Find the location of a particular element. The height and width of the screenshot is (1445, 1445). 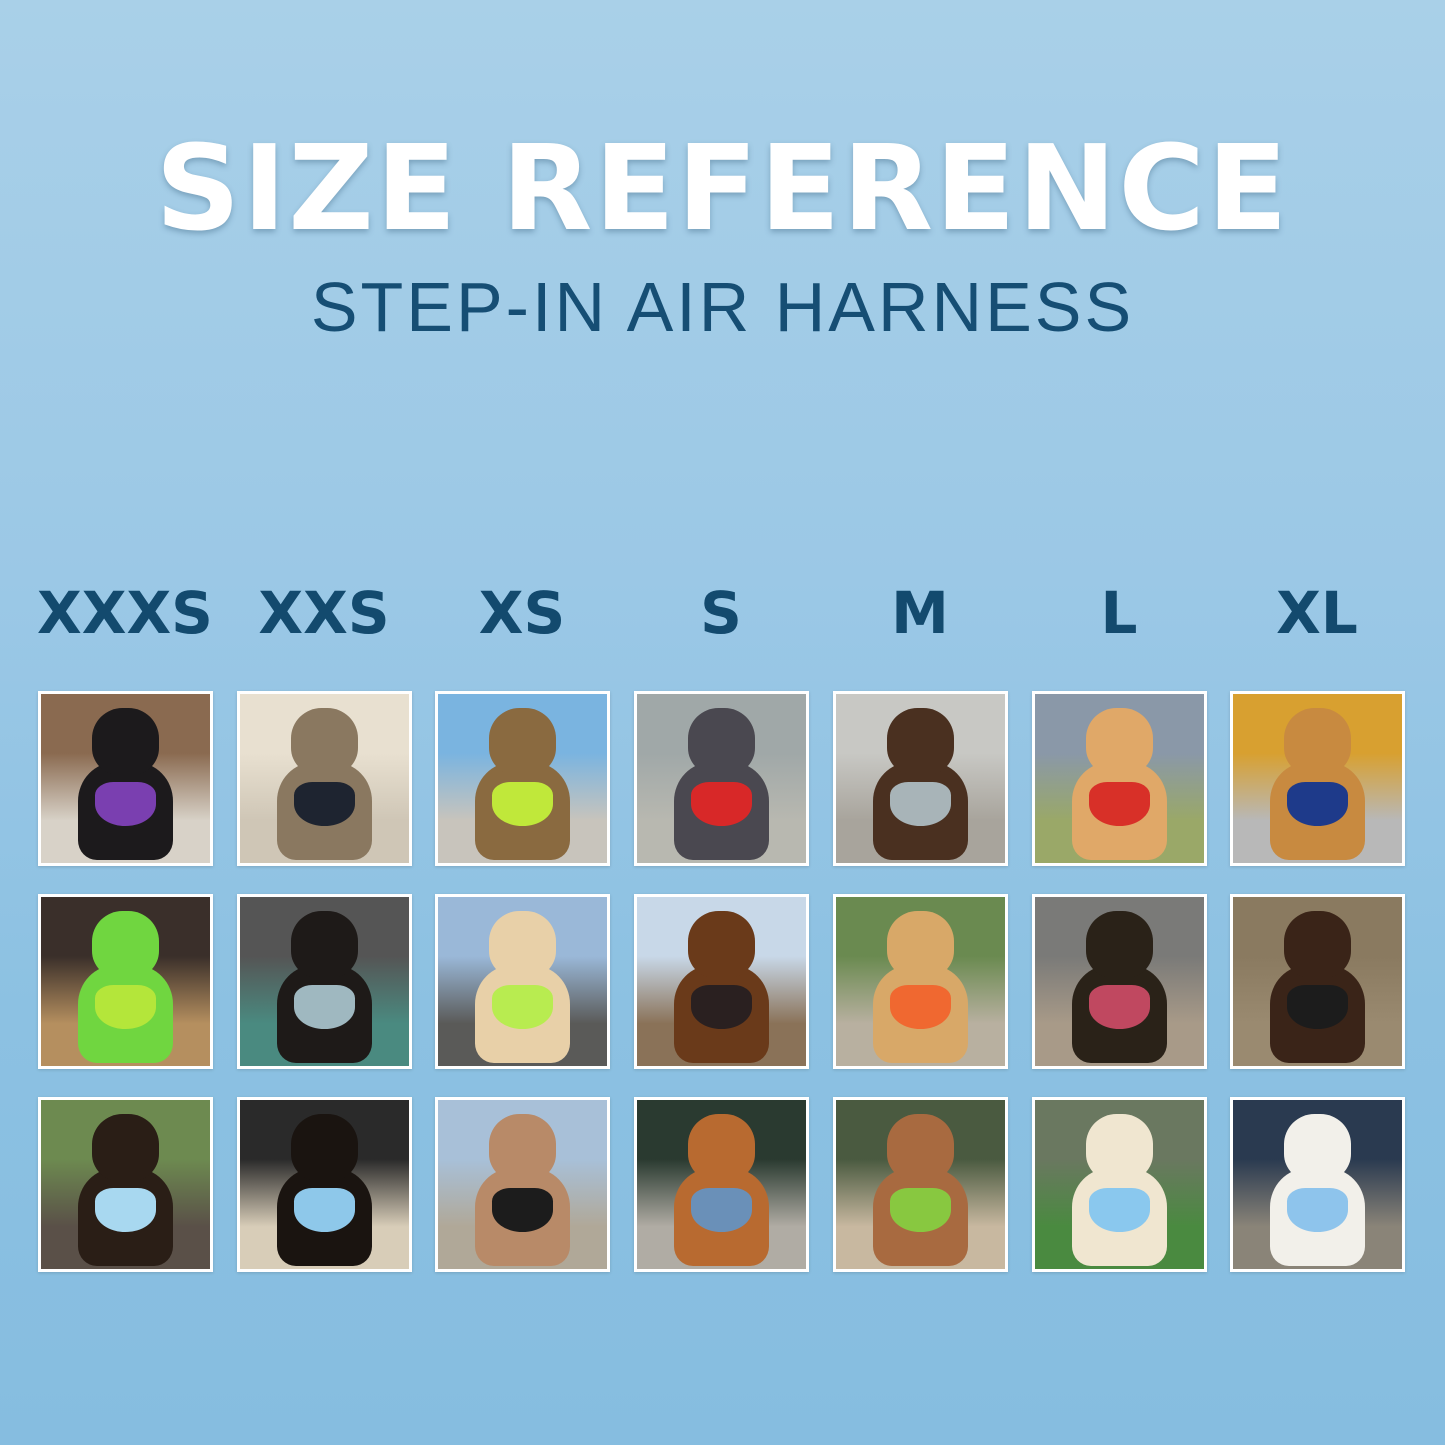

size-label-l: L is located at coordinates (1119, 613).